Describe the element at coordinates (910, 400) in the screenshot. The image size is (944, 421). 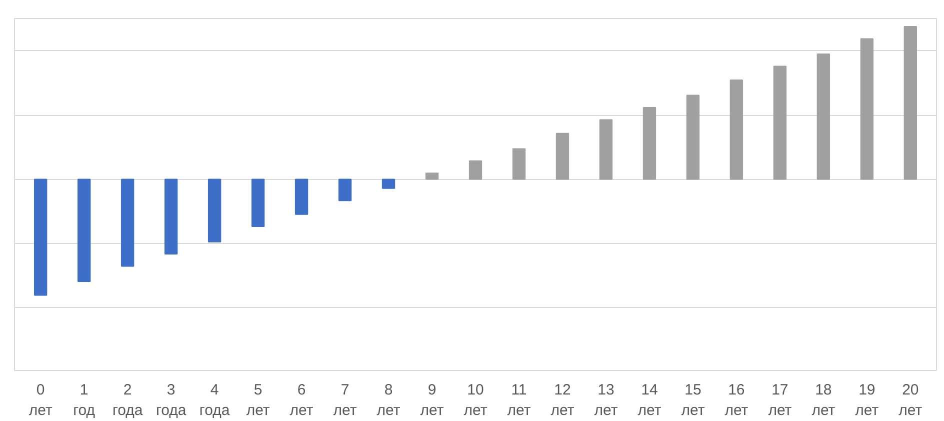
I see `x-tick-label: 20 лет` at that location.